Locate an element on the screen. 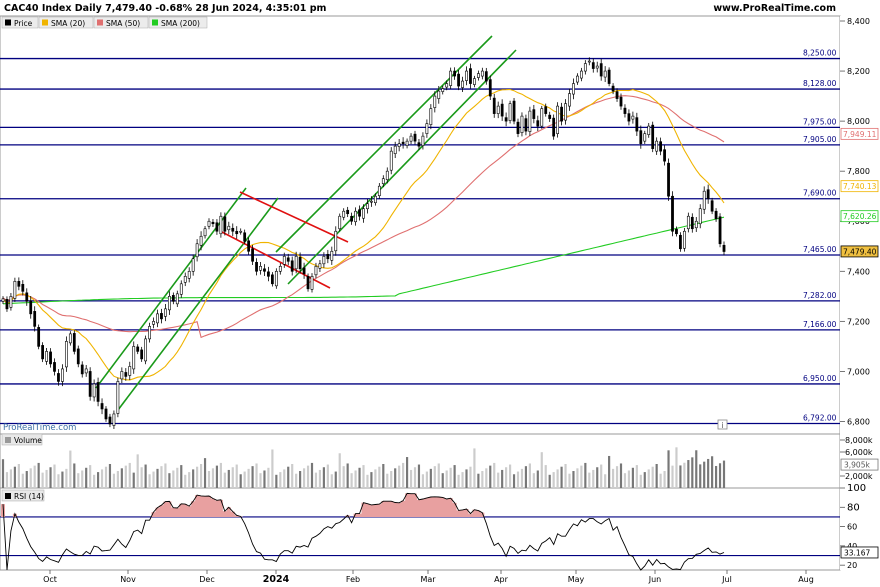  legend-item: SMA (50) is located at coordinates (121, 22).